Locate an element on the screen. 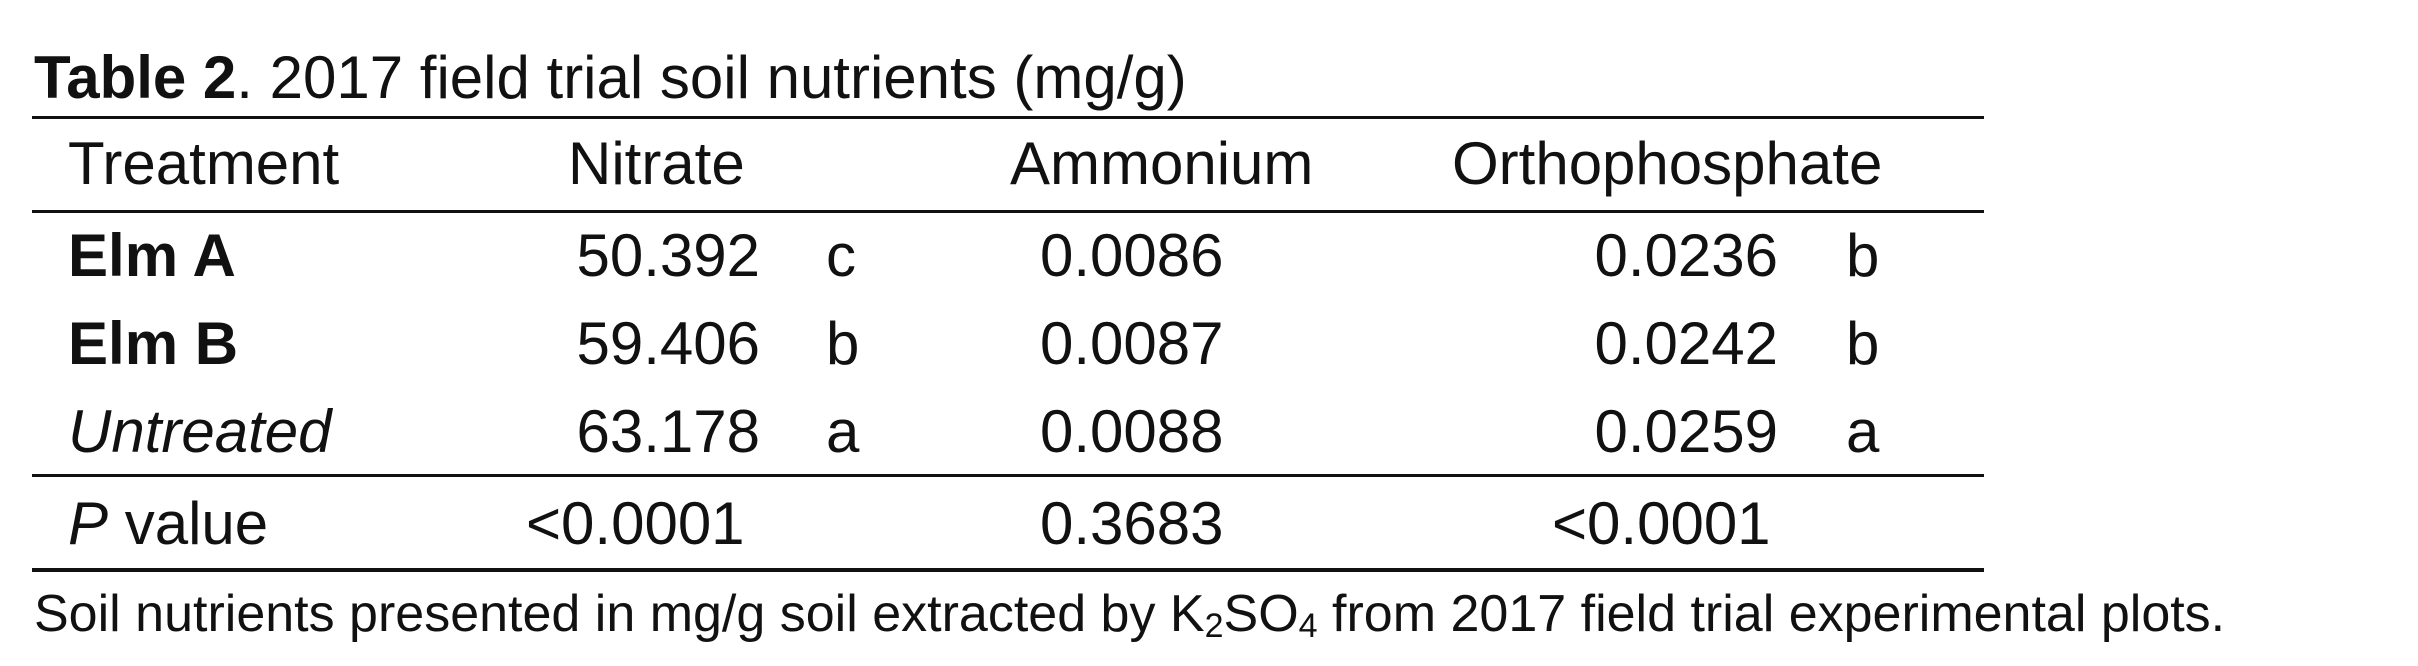 This screenshot has height=666, width=2418. footnote-sub-2: 2 is located at coordinates (1214, 626).